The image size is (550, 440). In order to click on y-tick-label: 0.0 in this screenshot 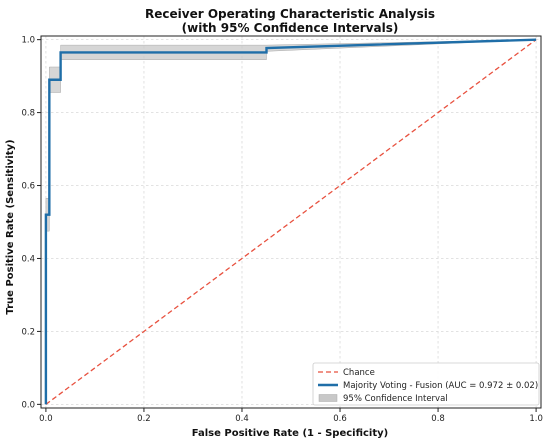, I will do `click(28, 405)`.